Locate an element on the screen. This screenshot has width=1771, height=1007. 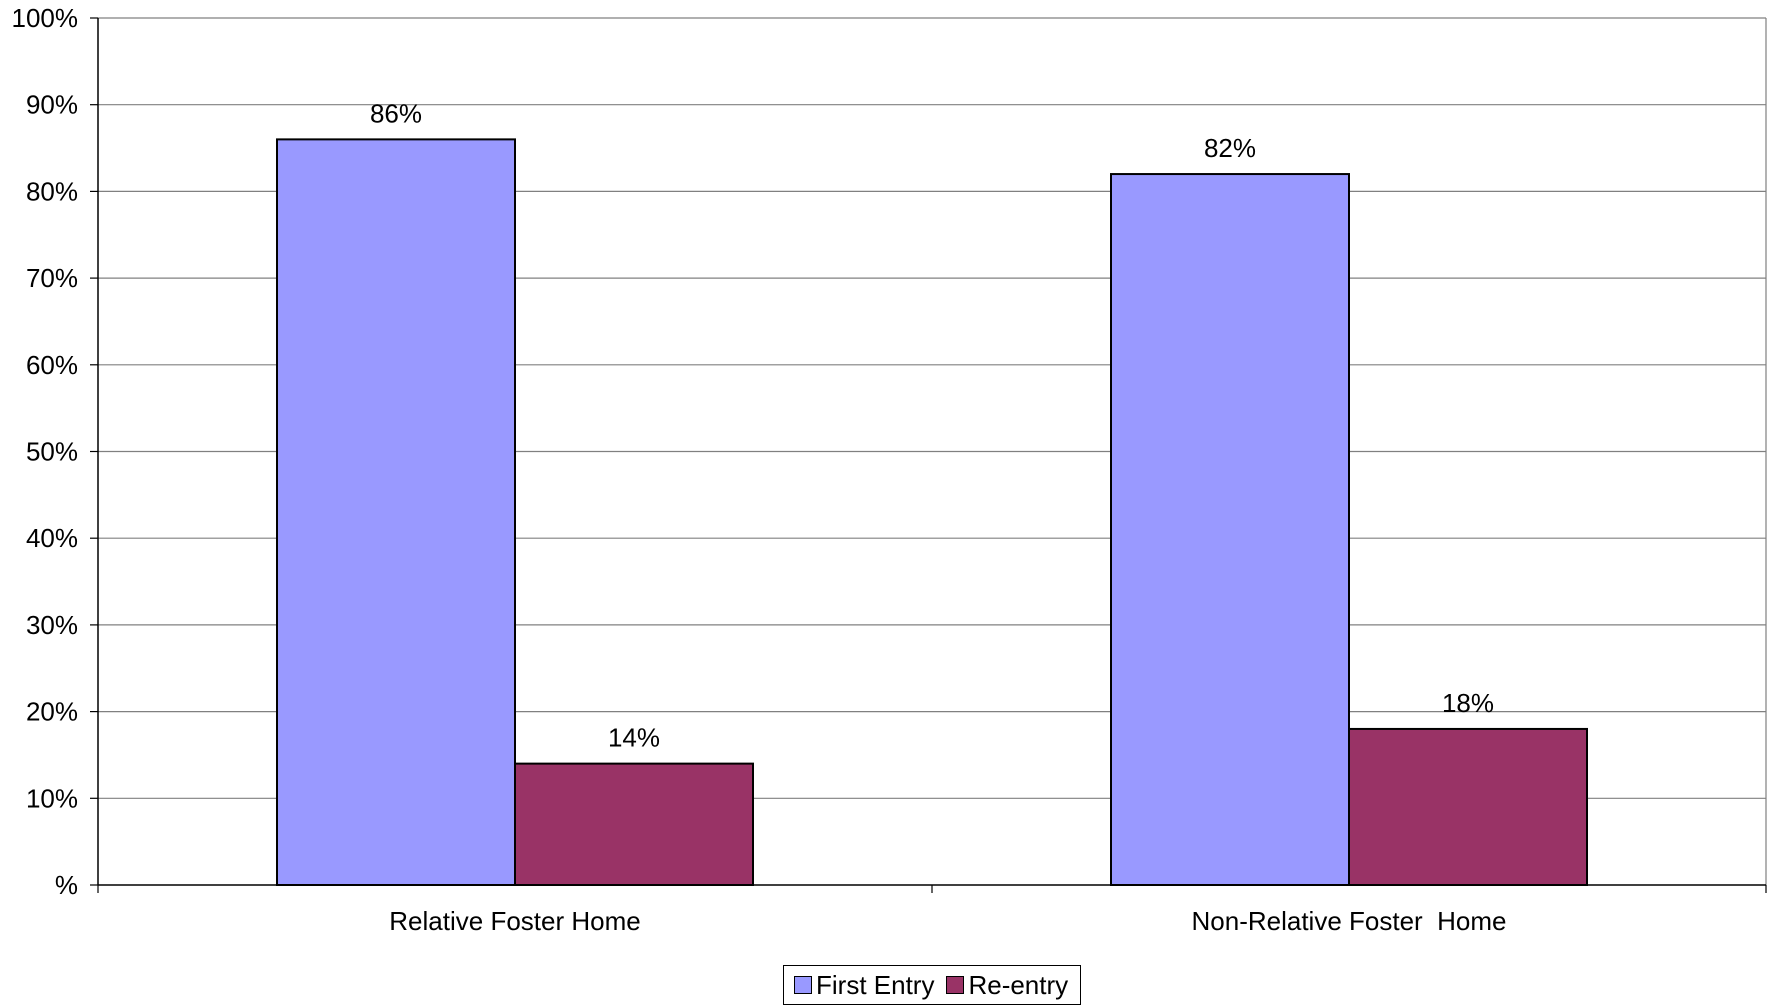
y-tick-label: 90% is located at coordinates (52, 105).